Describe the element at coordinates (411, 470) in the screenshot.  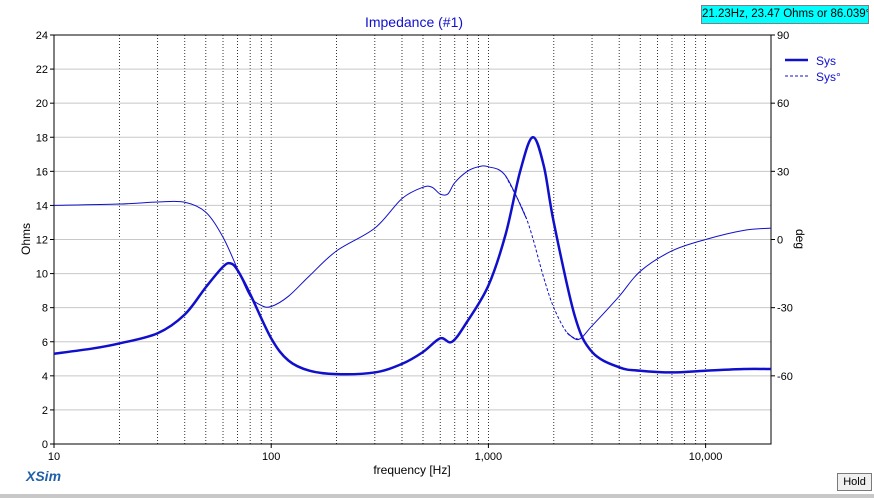
I see `x-axis-label: frequency [Hz]` at that location.